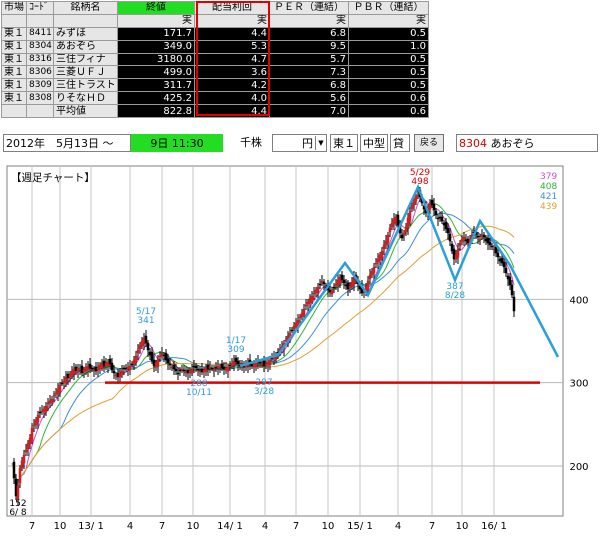 The image size is (600, 556). Describe the element at coordinates (309, 46) in the screenshot. I see `cell-per: 9.5` at that location.